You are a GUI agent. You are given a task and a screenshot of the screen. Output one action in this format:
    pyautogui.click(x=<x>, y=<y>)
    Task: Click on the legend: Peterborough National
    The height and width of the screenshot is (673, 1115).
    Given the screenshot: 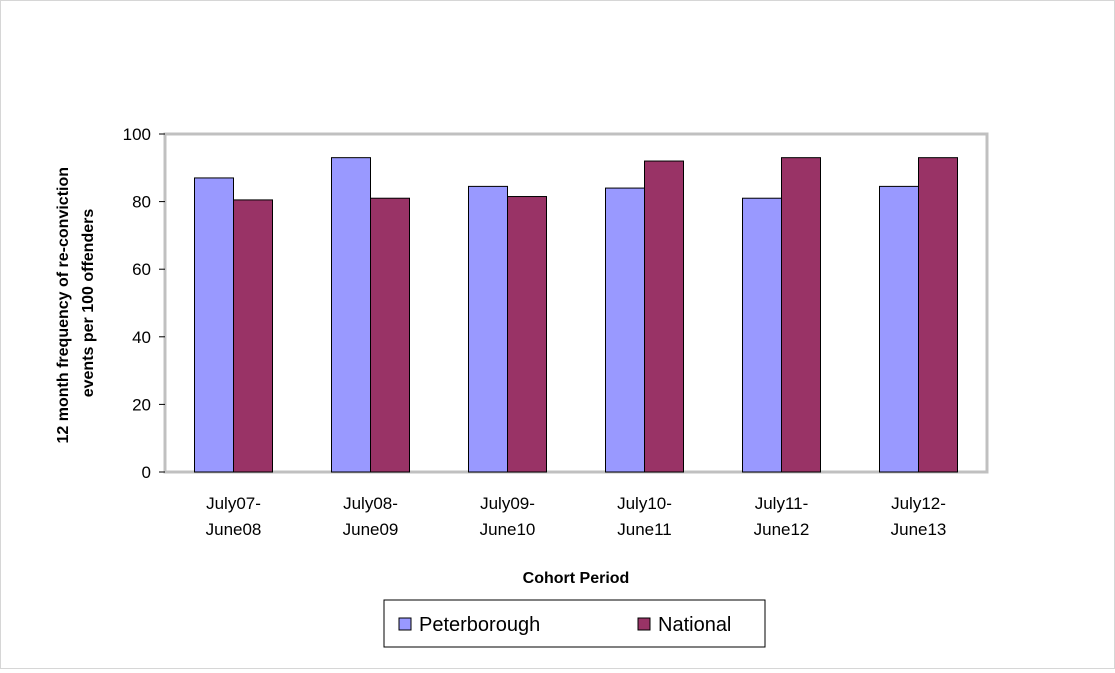 What is the action you would take?
    pyautogui.click(x=574, y=623)
    